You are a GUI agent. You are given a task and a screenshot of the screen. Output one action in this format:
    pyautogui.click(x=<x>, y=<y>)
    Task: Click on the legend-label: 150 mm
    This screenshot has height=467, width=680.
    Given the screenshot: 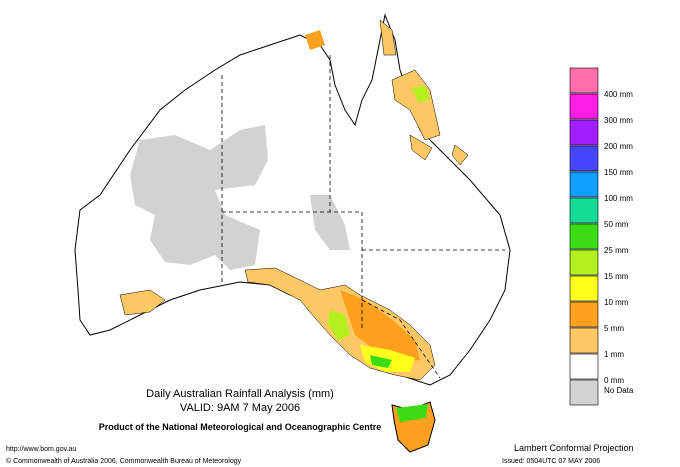 What is the action you would take?
    pyautogui.click(x=618, y=172)
    